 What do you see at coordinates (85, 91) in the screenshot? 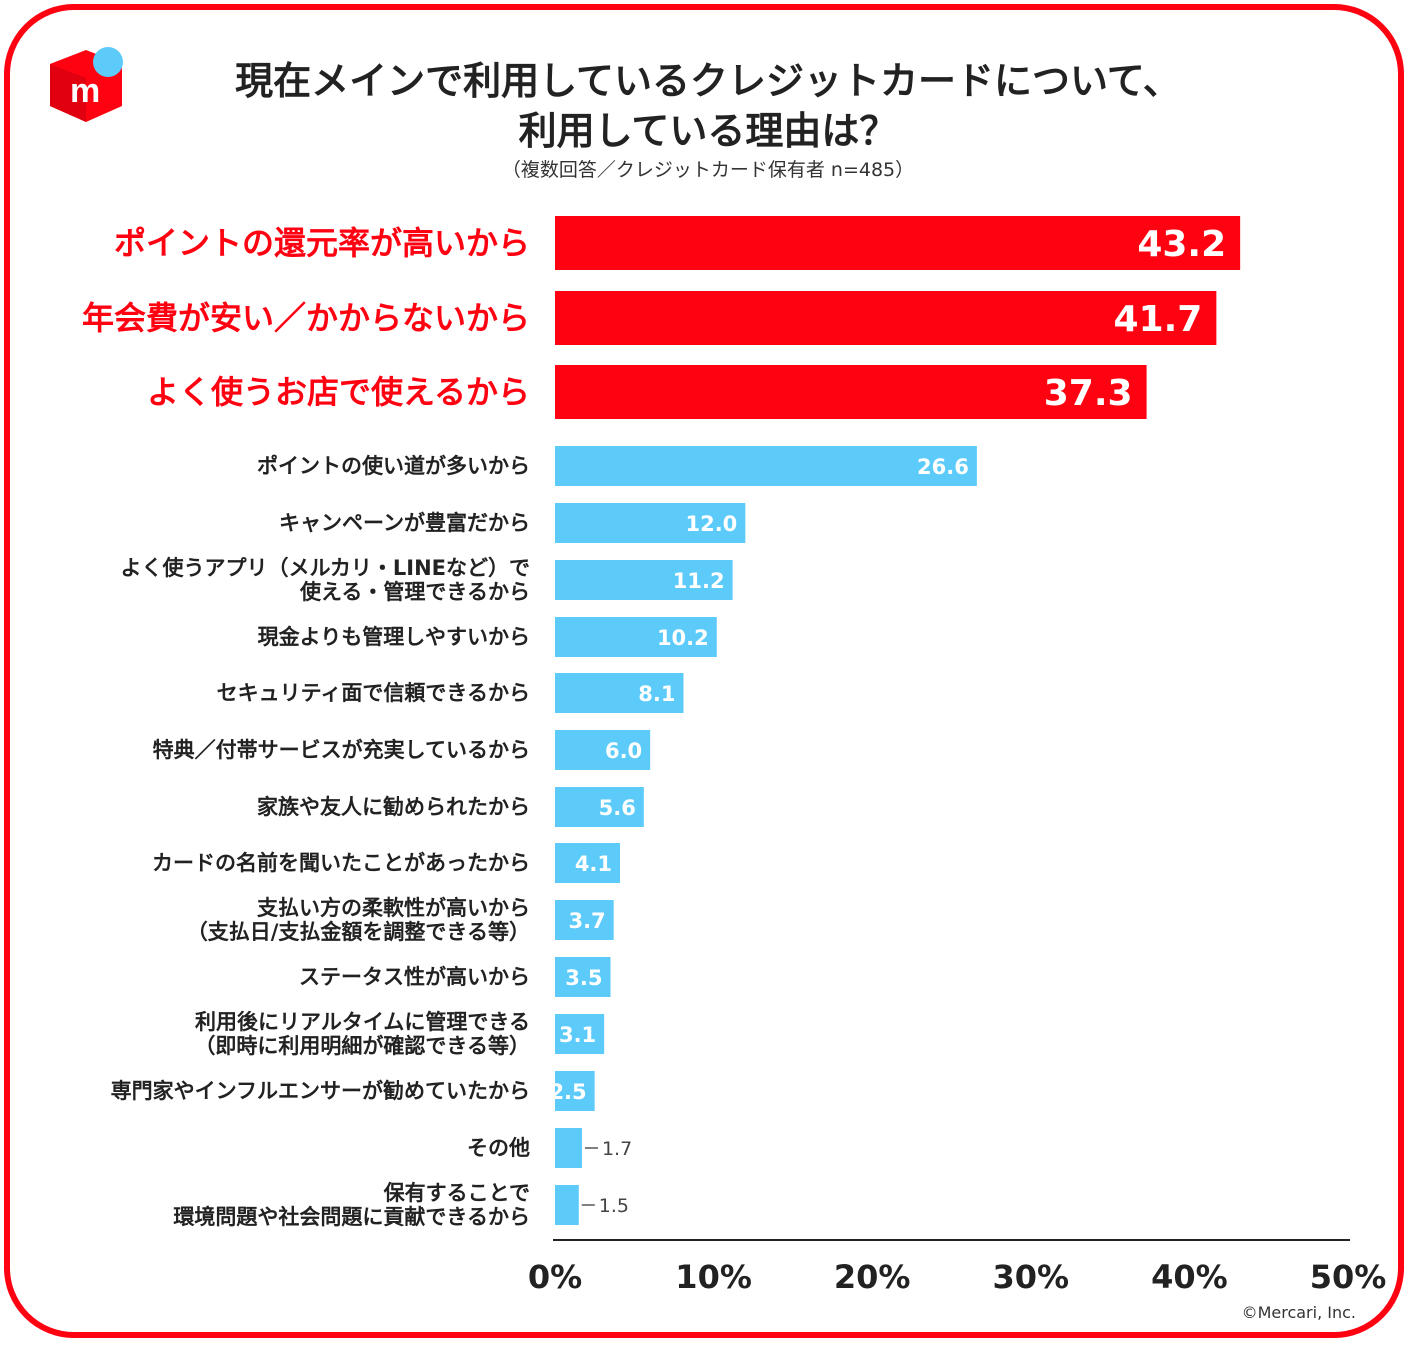
I see `logo-glyph: m` at bounding box center [85, 91].